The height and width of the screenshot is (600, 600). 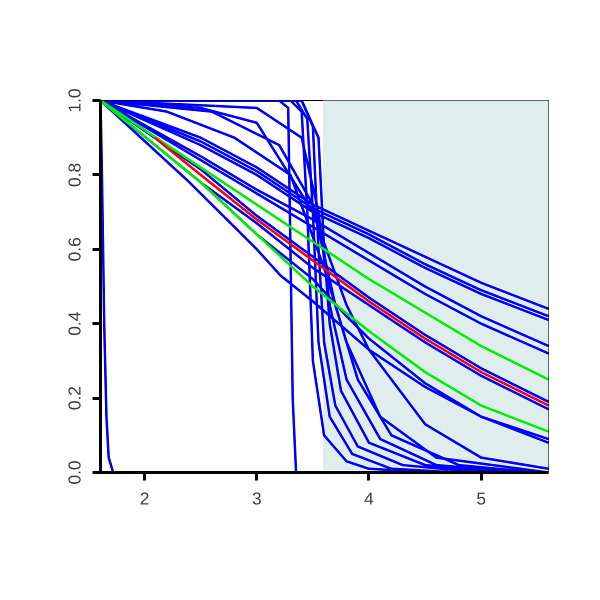 What do you see at coordinates (145, 498) in the screenshot?
I see `x-tick-label: 2` at bounding box center [145, 498].